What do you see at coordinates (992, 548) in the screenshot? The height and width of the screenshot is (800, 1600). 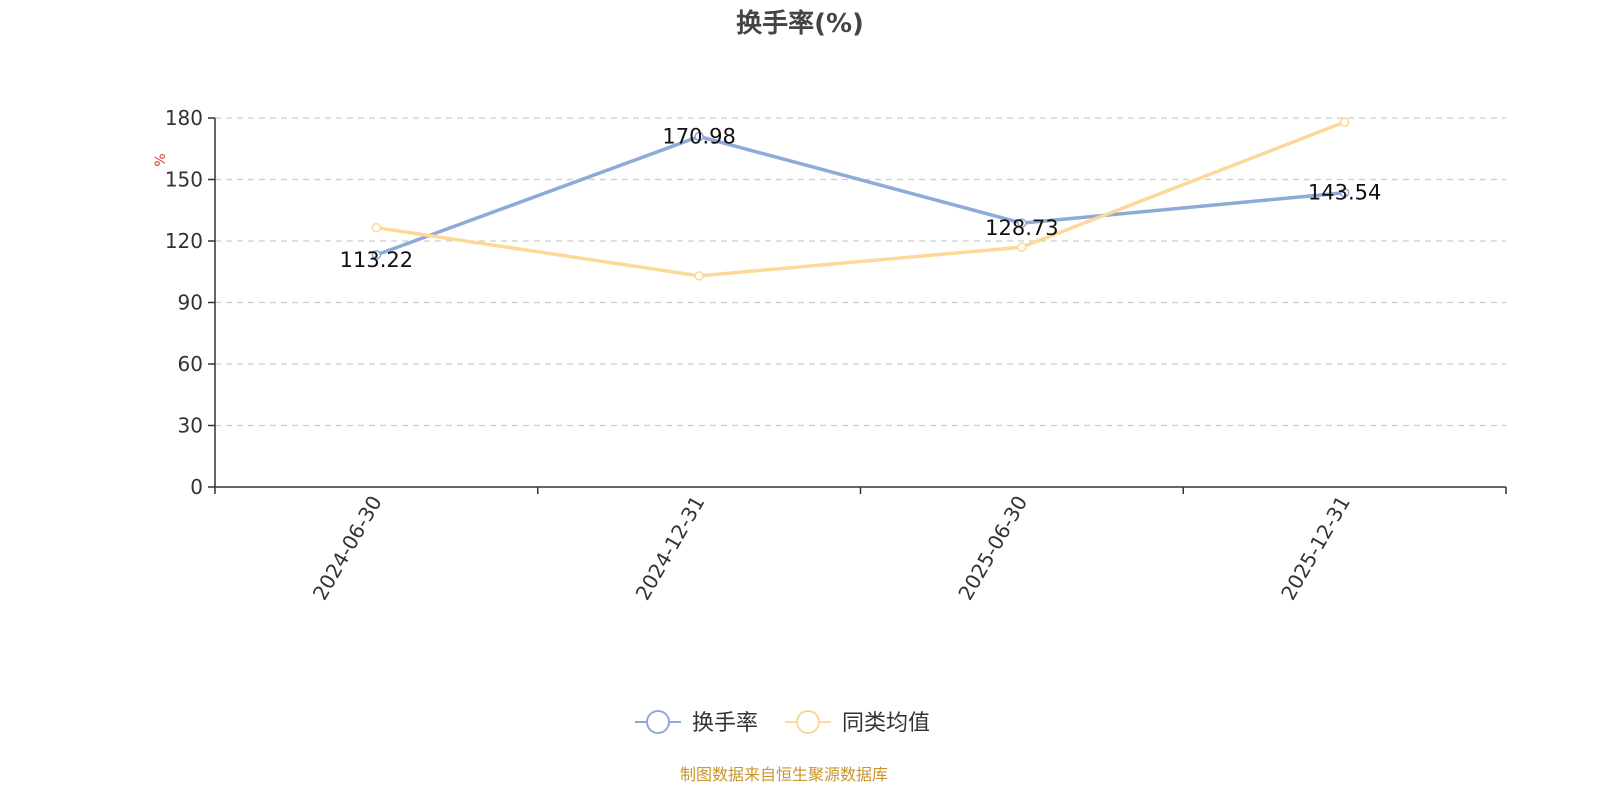 I see `x-tick-label: 2025-06-30` at bounding box center [992, 548].